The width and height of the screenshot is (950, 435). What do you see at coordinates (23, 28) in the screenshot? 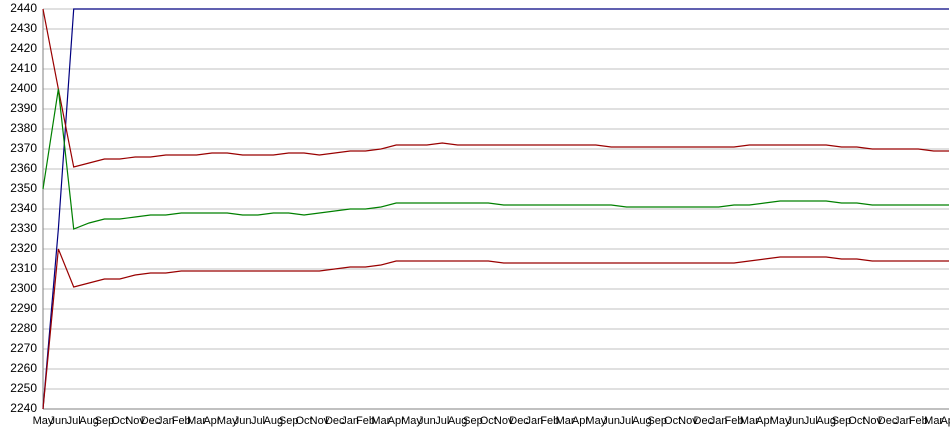
I see `y-tick-label: 2430` at bounding box center [23, 28].